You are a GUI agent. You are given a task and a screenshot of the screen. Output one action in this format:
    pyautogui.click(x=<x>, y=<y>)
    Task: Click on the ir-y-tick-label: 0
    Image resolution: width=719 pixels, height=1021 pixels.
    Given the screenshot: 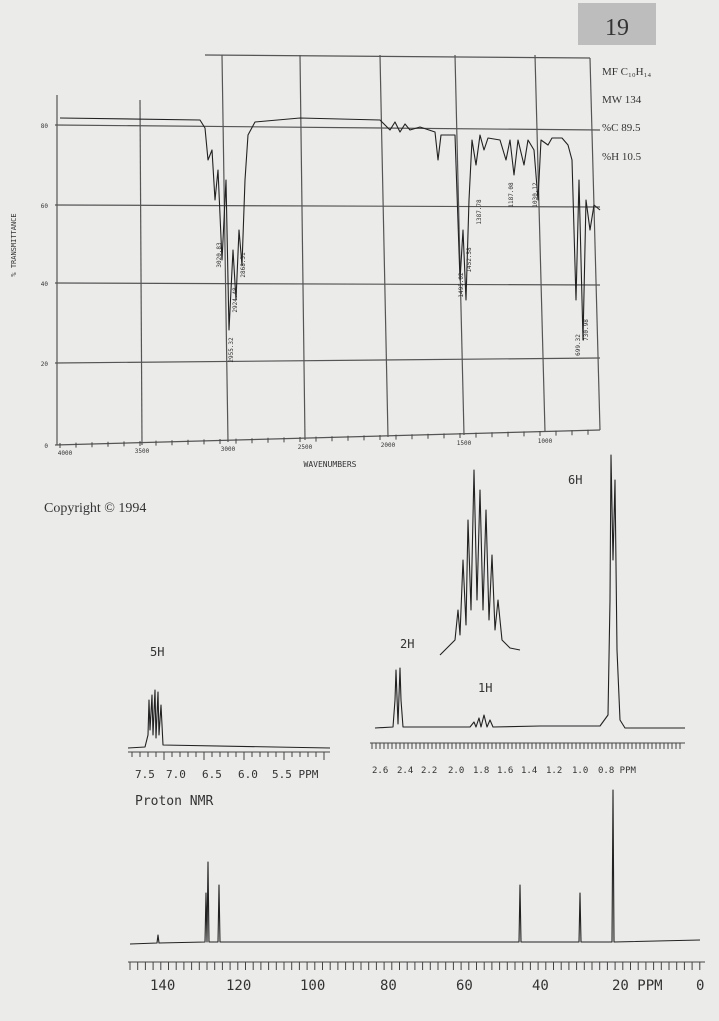 What is the action you would take?
    pyautogui.click(x=46, y=446)
    